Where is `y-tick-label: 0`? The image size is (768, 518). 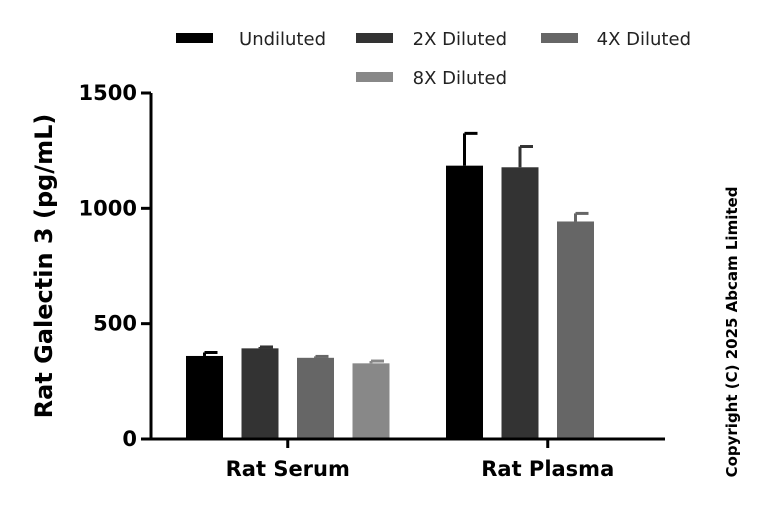
y-tick-label: 0 is located at coordinates (129, 439).